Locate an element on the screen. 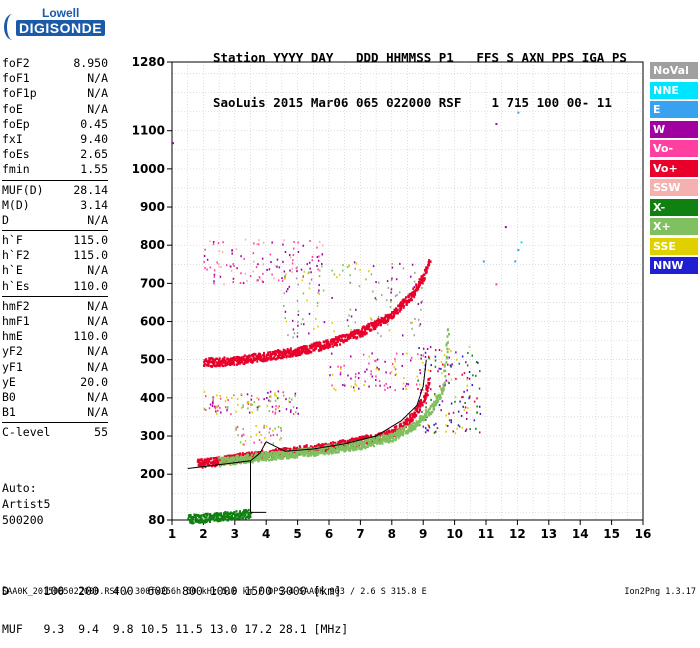 This screenshot has width=700, height=648. x-tick-label: 12 is located at coordinates (517, 534).